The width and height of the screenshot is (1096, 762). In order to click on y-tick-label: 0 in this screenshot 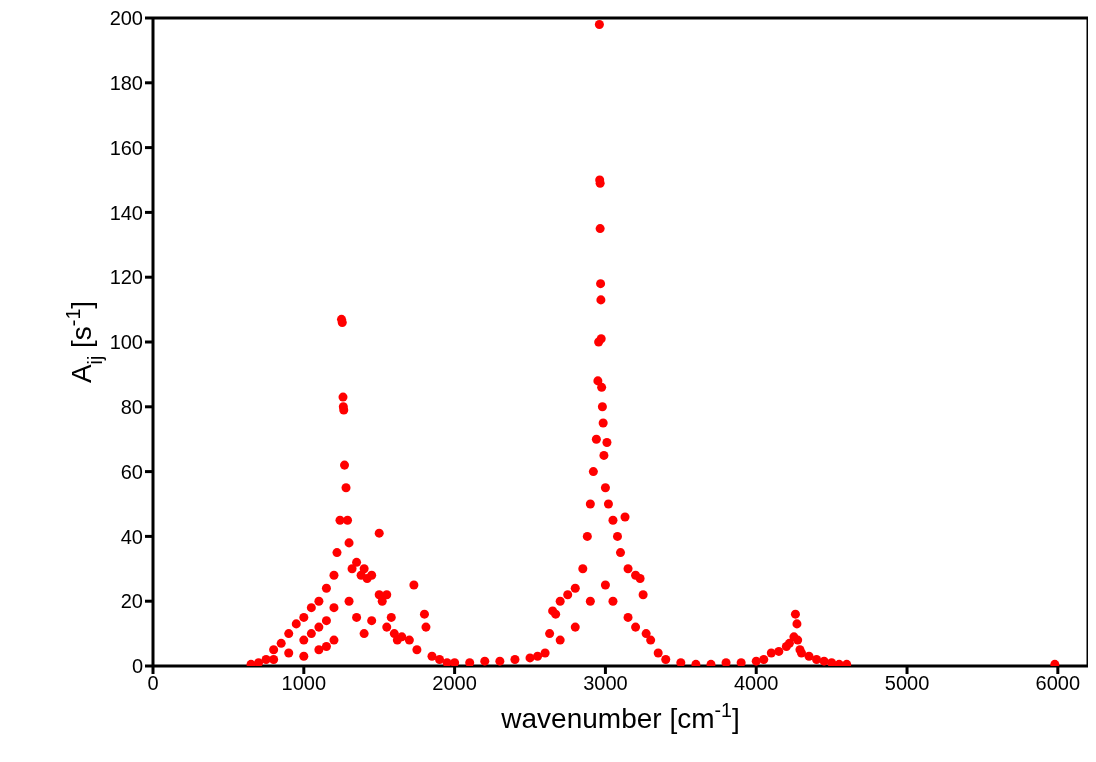, I will do `click(137, 666)`.